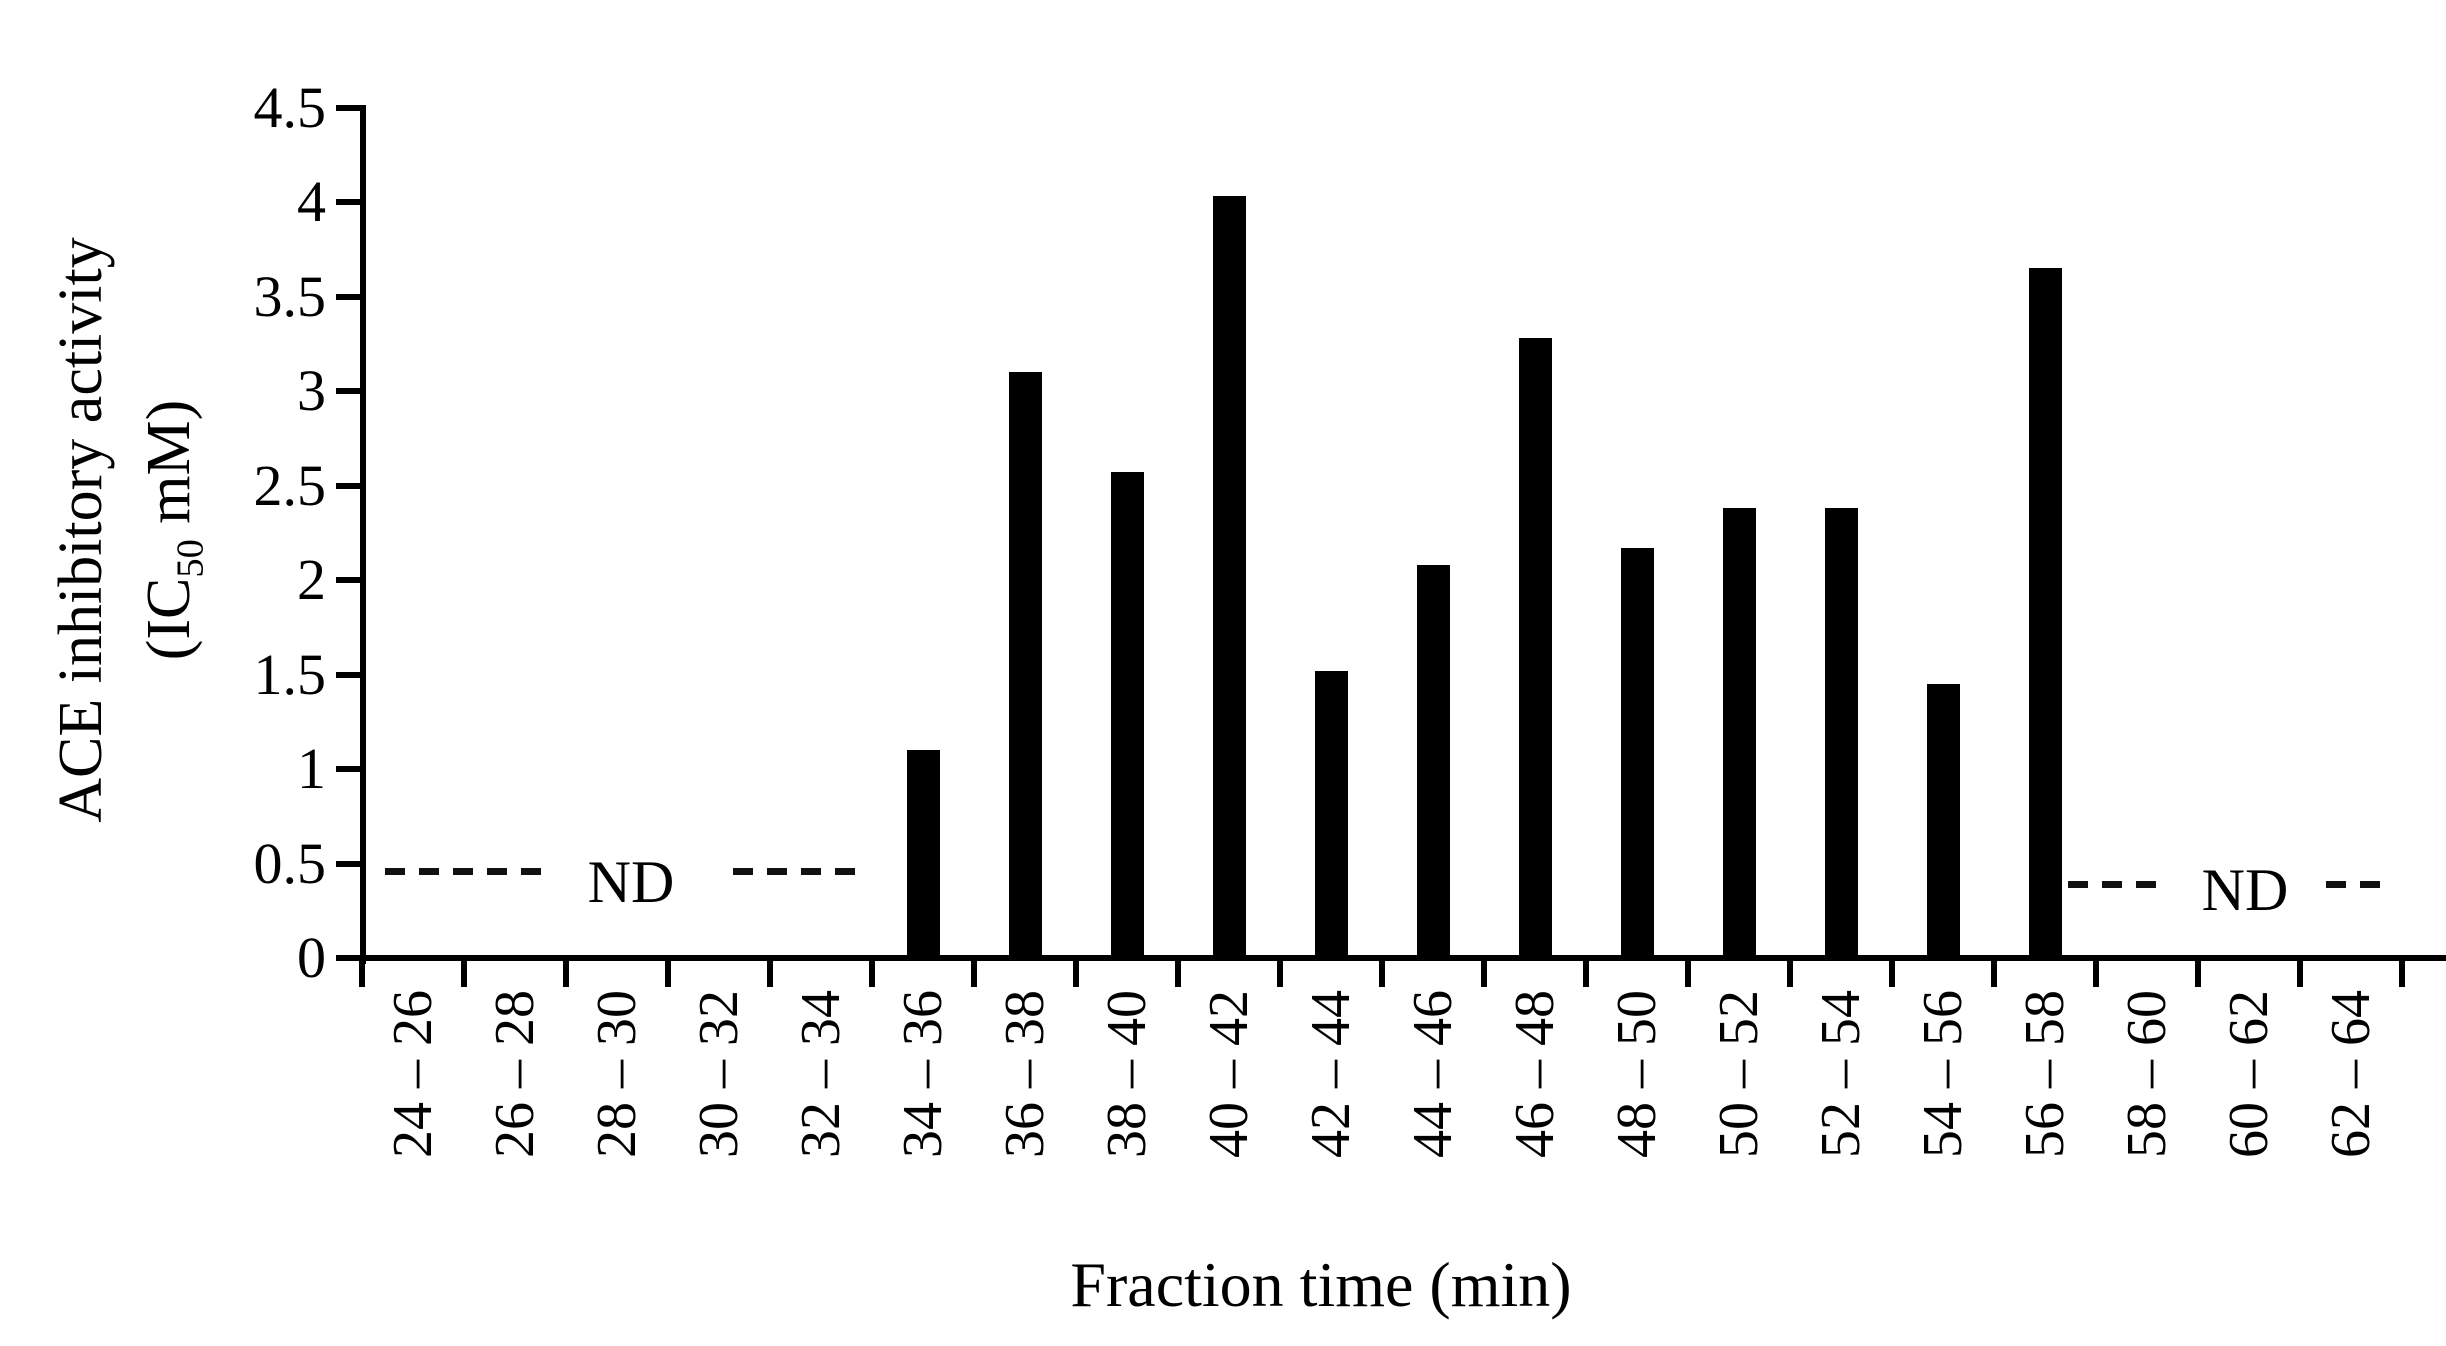  I want to click on bar-40–42, so click(1229, 577).